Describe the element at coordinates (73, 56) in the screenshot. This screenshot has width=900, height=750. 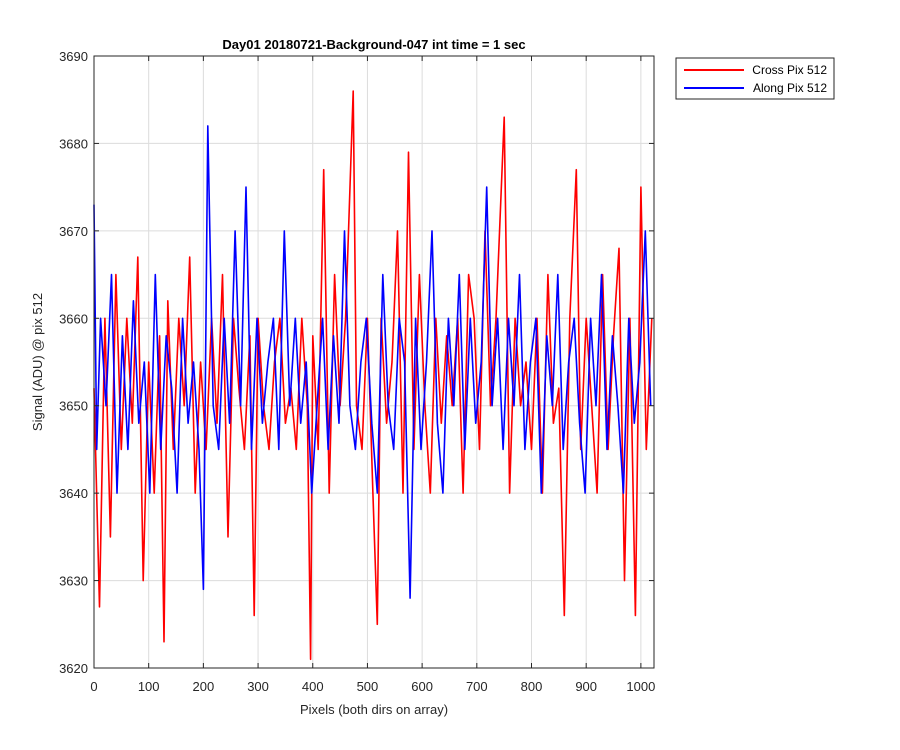
I see `y-tick-label: 3690` at that location.